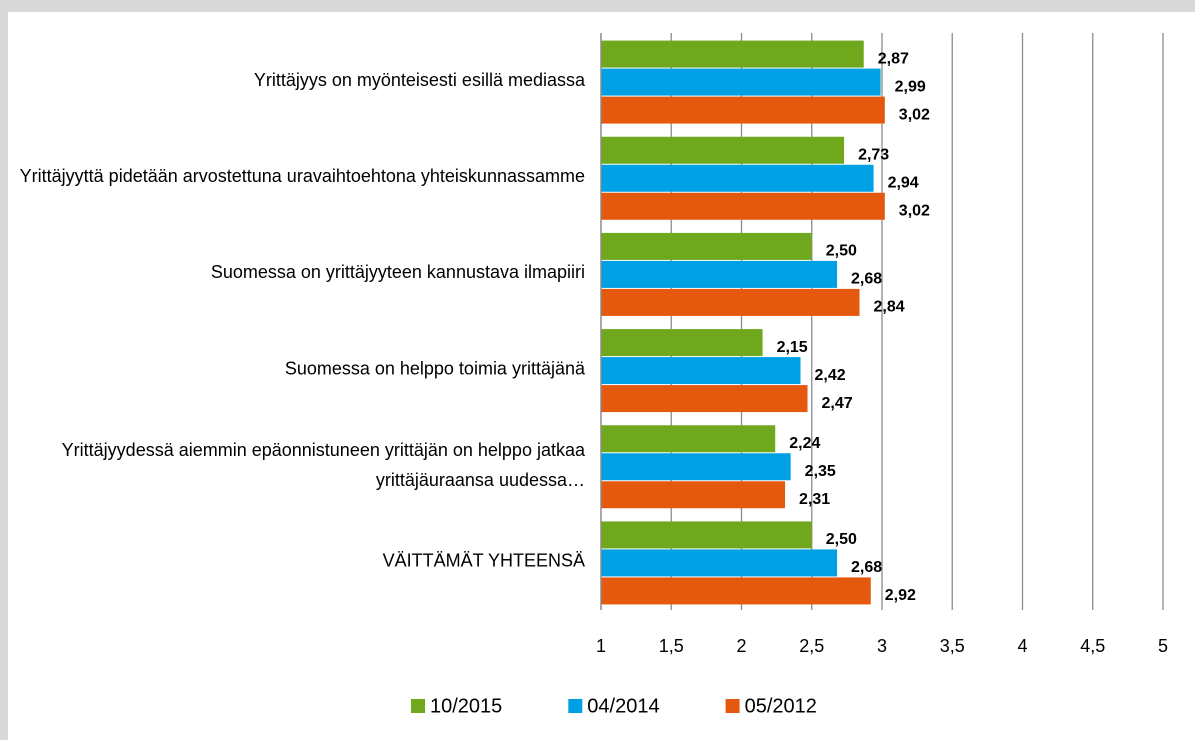  I want to click on legend-label: 05/2012, so click(781, 706).